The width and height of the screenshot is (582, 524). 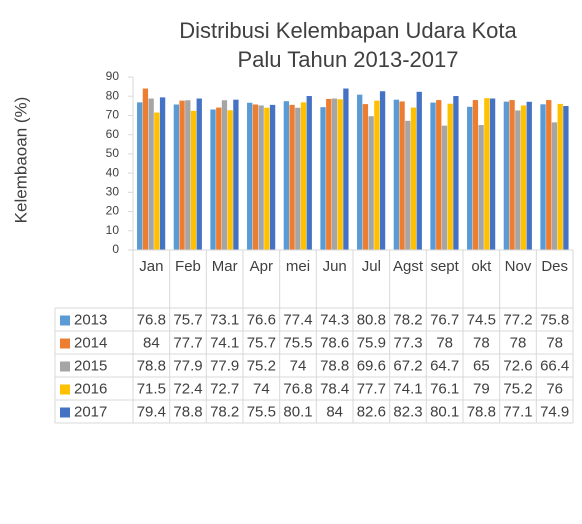 I want to click on legend-label: 2014, so click(x=90, y=342).